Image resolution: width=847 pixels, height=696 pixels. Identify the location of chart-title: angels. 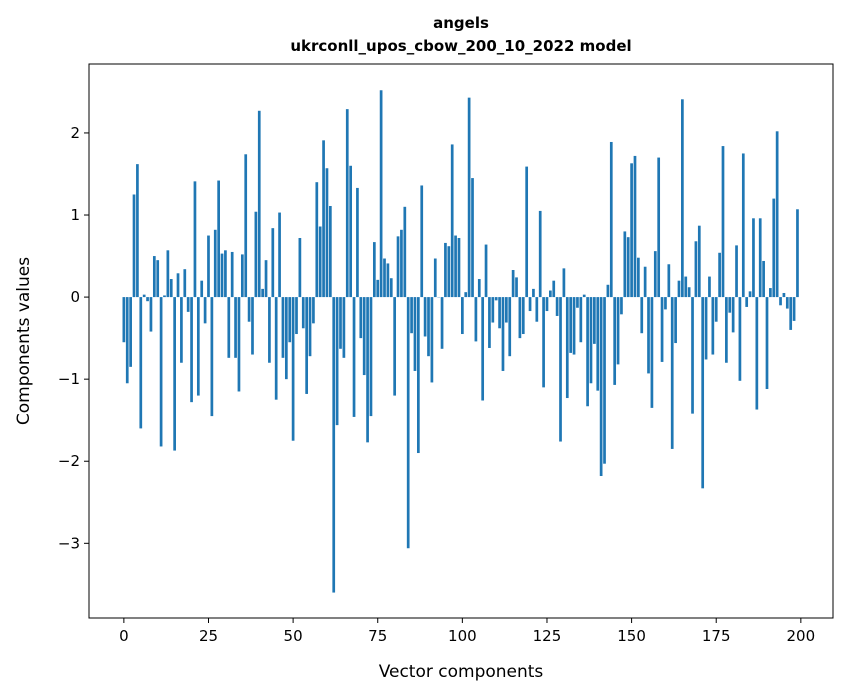
(461, 23).